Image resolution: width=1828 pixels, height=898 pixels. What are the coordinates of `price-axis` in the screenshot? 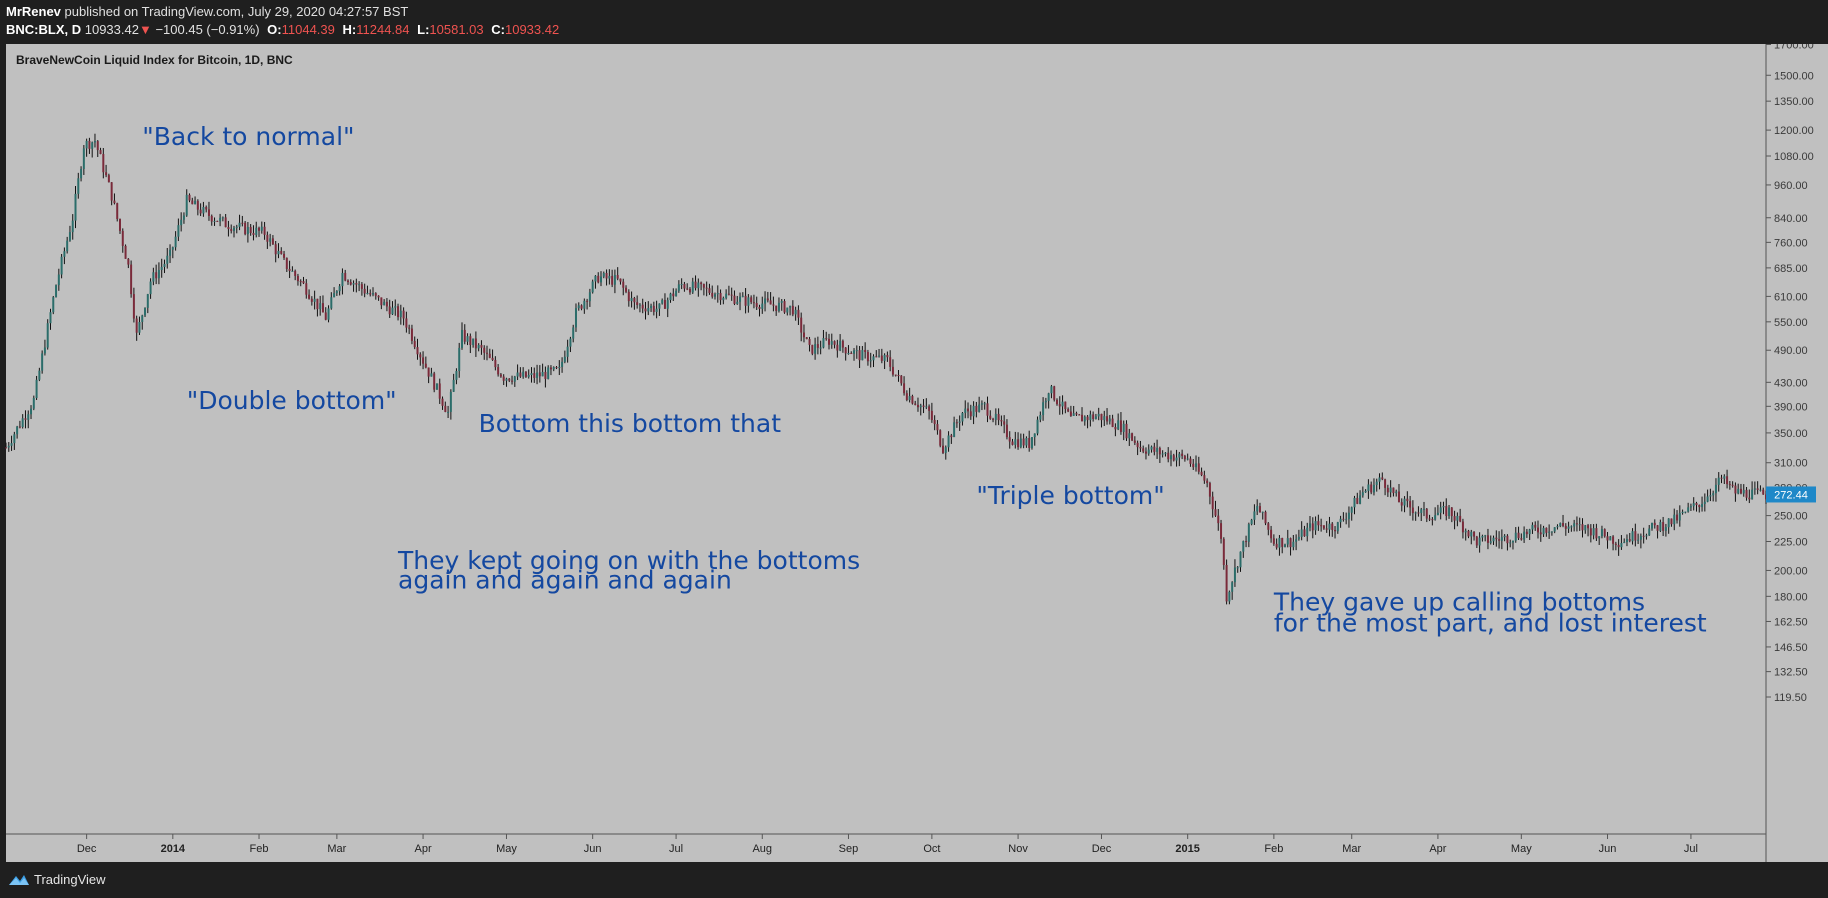 It's located at (1797, 453).